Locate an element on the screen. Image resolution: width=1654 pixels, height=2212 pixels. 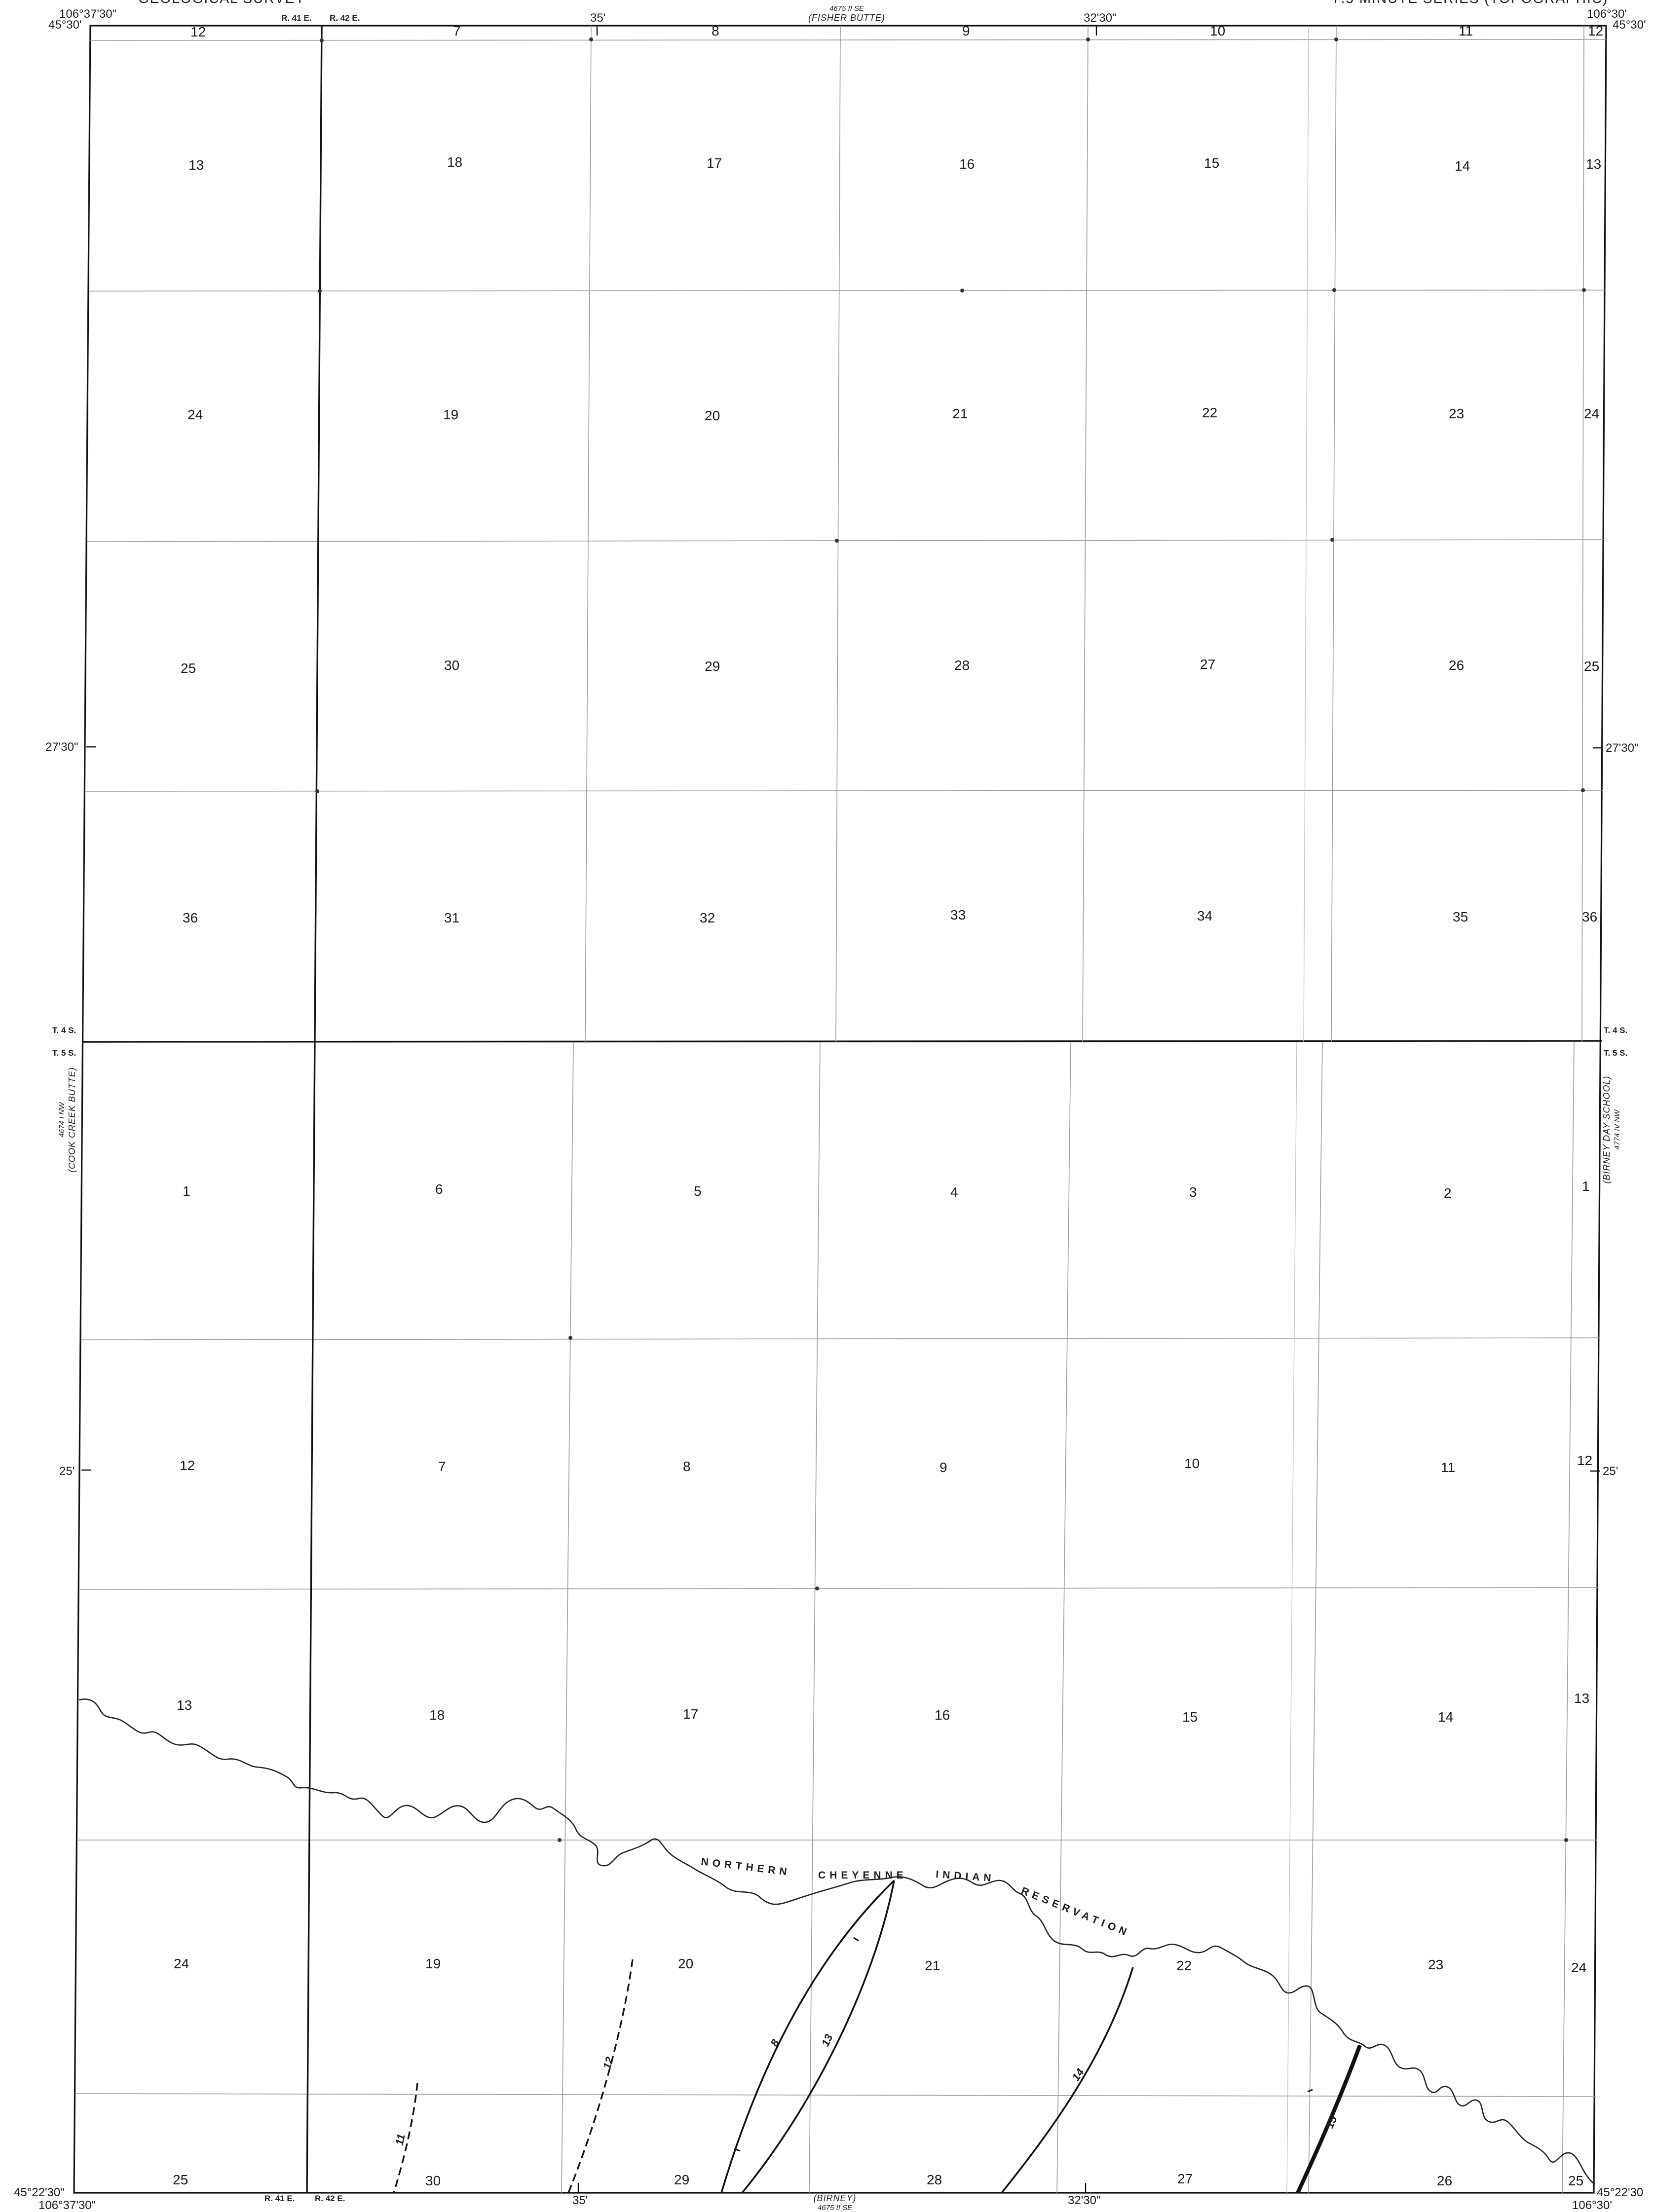
section-number: 26 is located at coordinates (1456, 665).